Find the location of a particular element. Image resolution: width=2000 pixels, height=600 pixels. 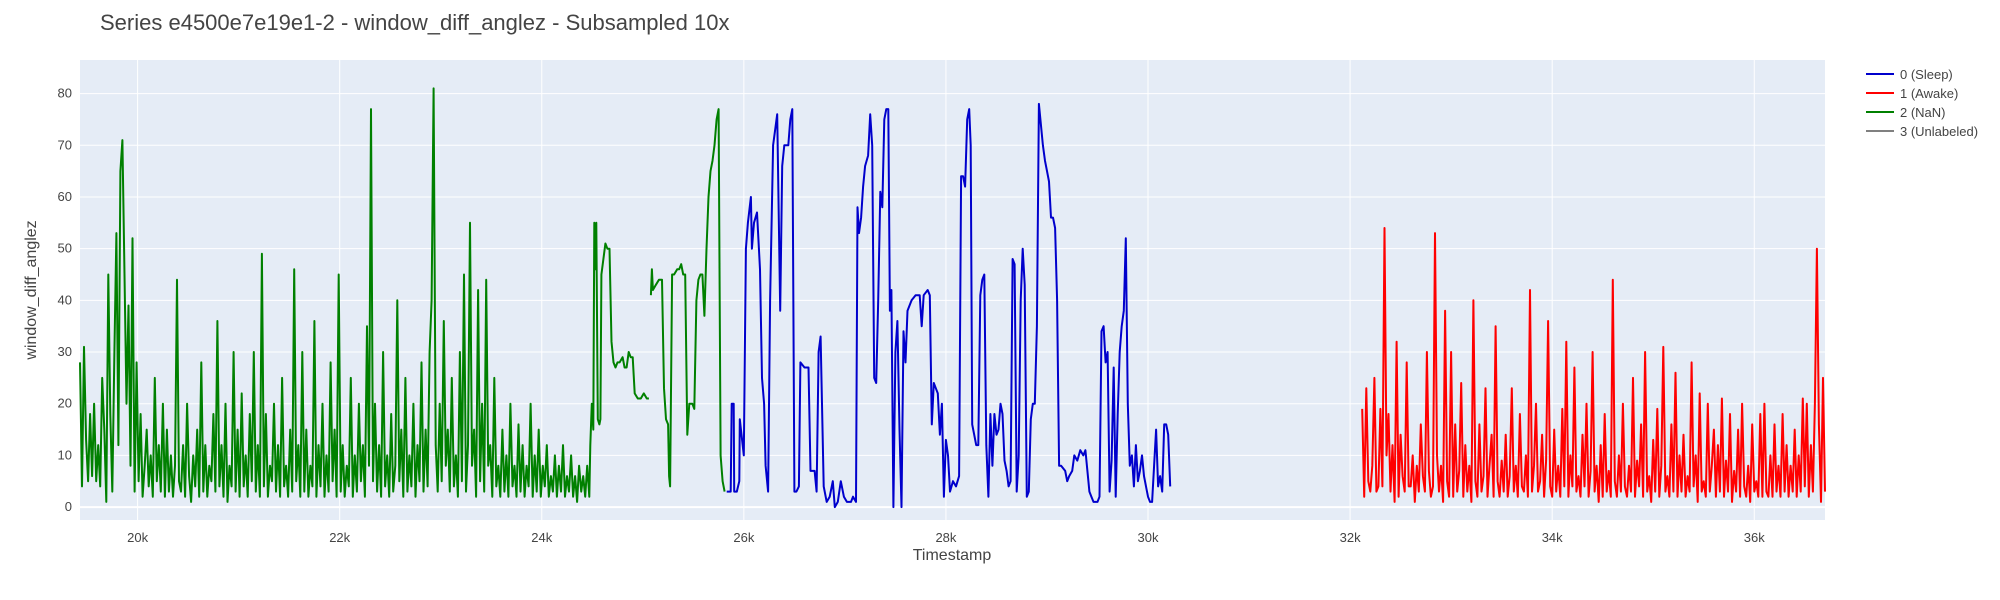

series-line-2-nan is located at coordinates (687, 300).